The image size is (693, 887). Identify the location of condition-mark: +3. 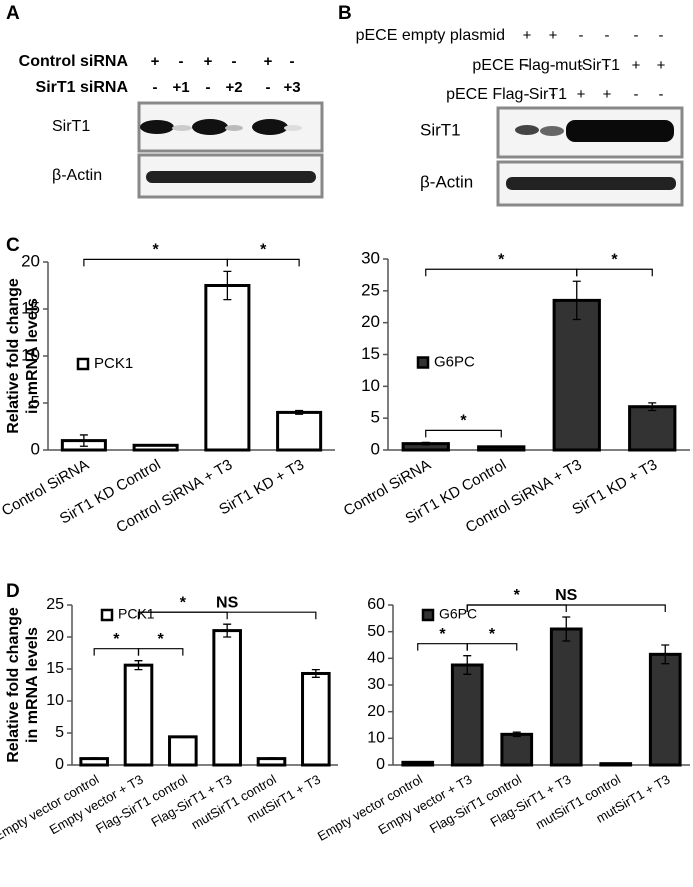
(291, 87).